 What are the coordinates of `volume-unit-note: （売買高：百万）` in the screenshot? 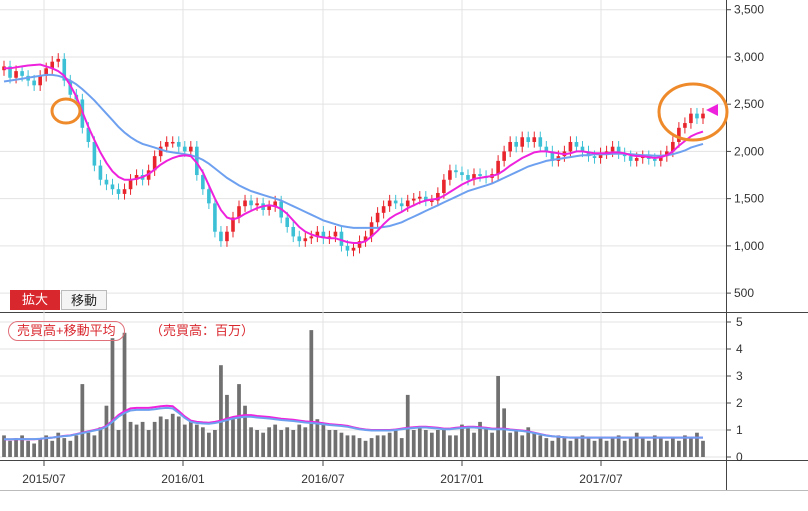 It's located at (202, 330).